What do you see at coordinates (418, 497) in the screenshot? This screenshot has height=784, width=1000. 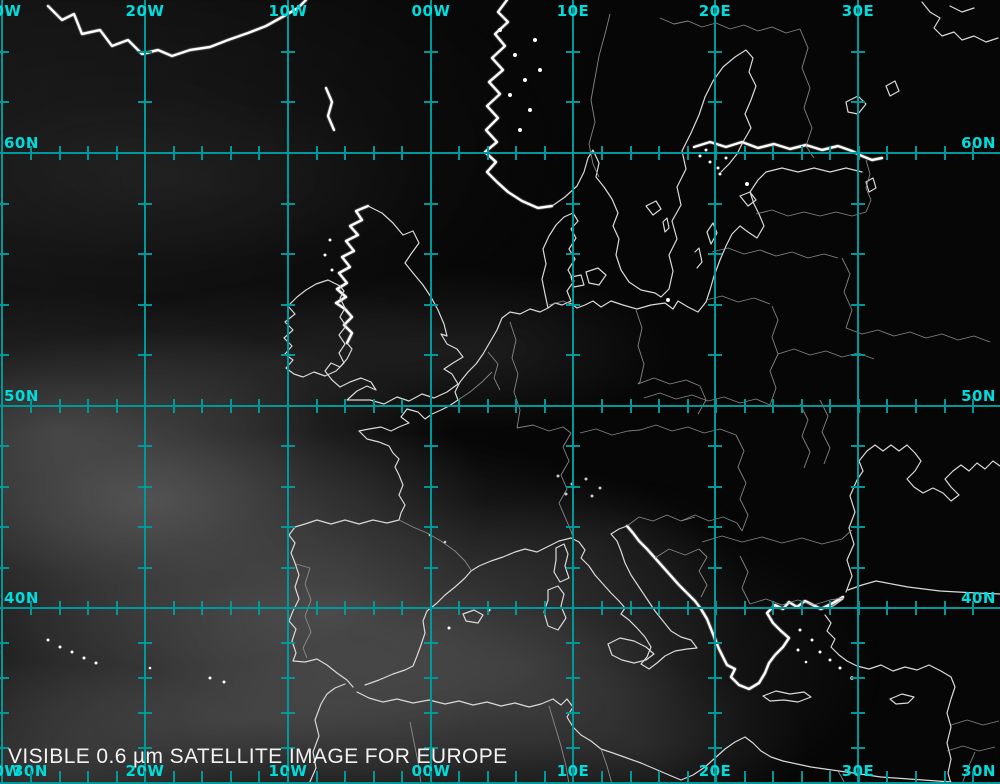 I see `west-europe-atlantic-coast` at bounding box center [418, 497].